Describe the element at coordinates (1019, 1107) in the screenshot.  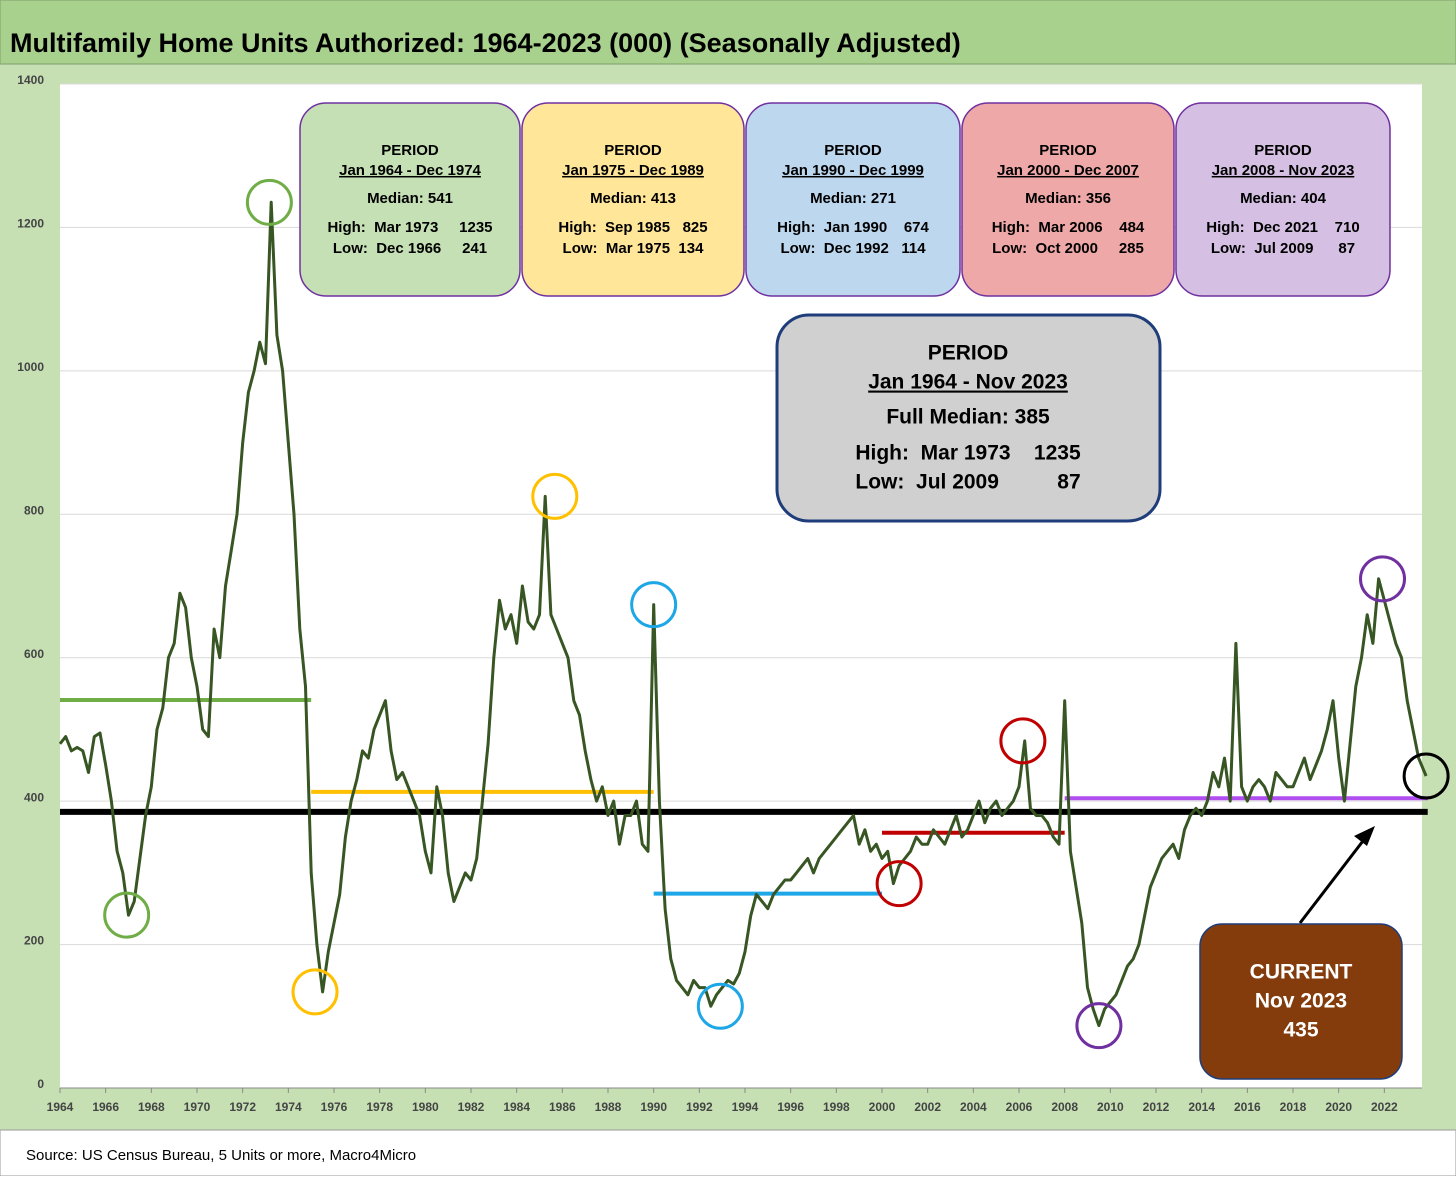
I see `x-tick-label: 2006` at that location.